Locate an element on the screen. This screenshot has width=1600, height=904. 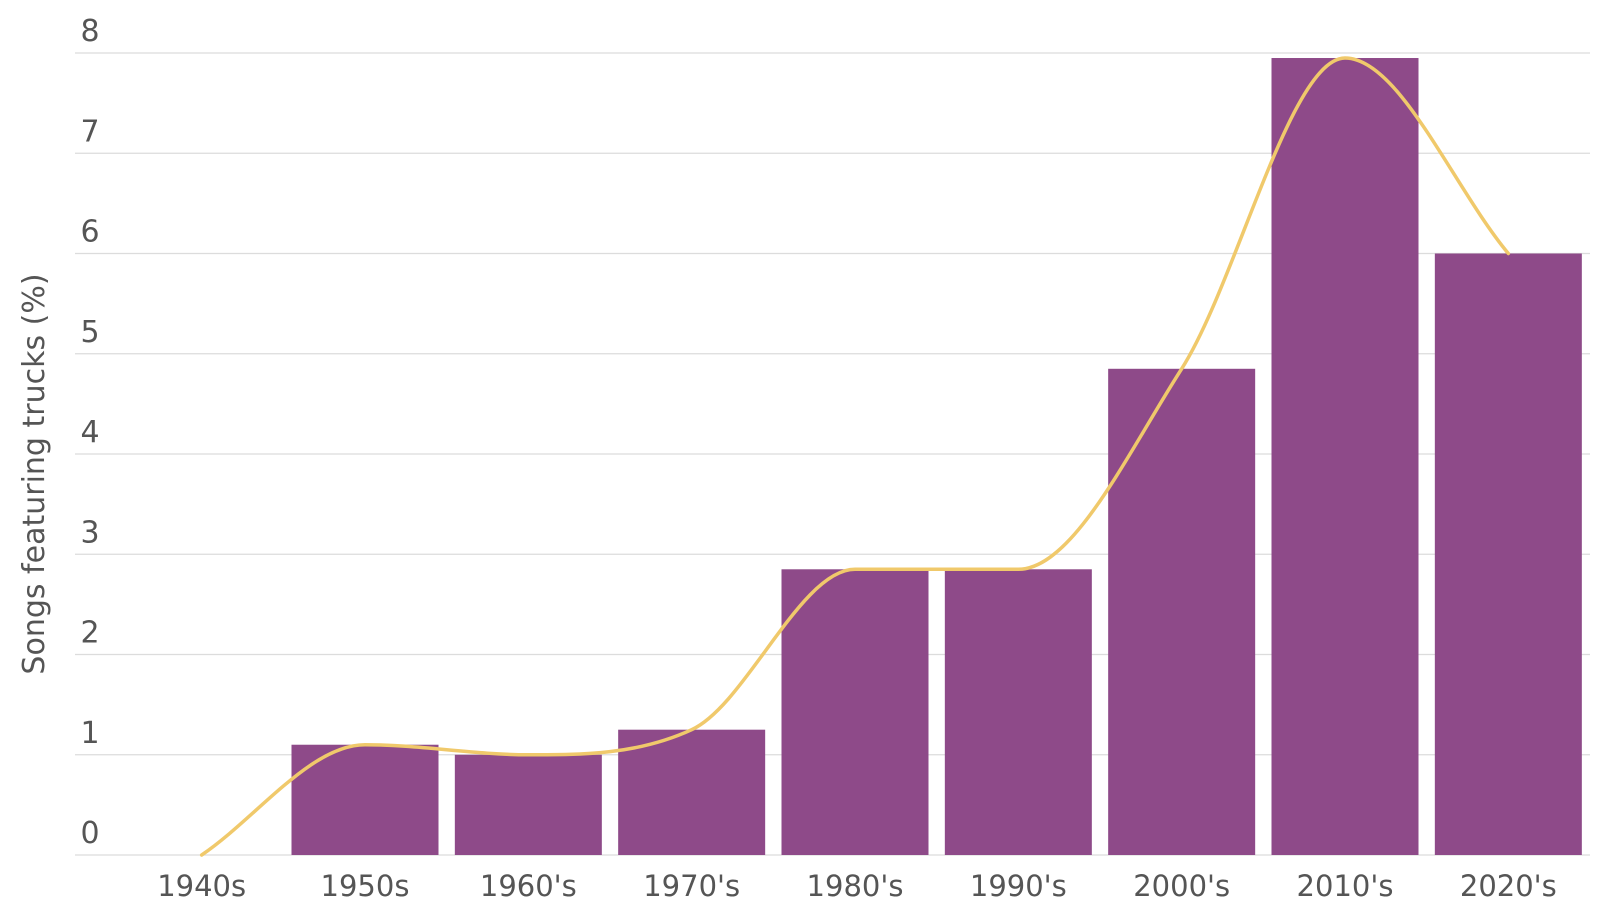
bar-2010's is located at coordinates (1345, 456).